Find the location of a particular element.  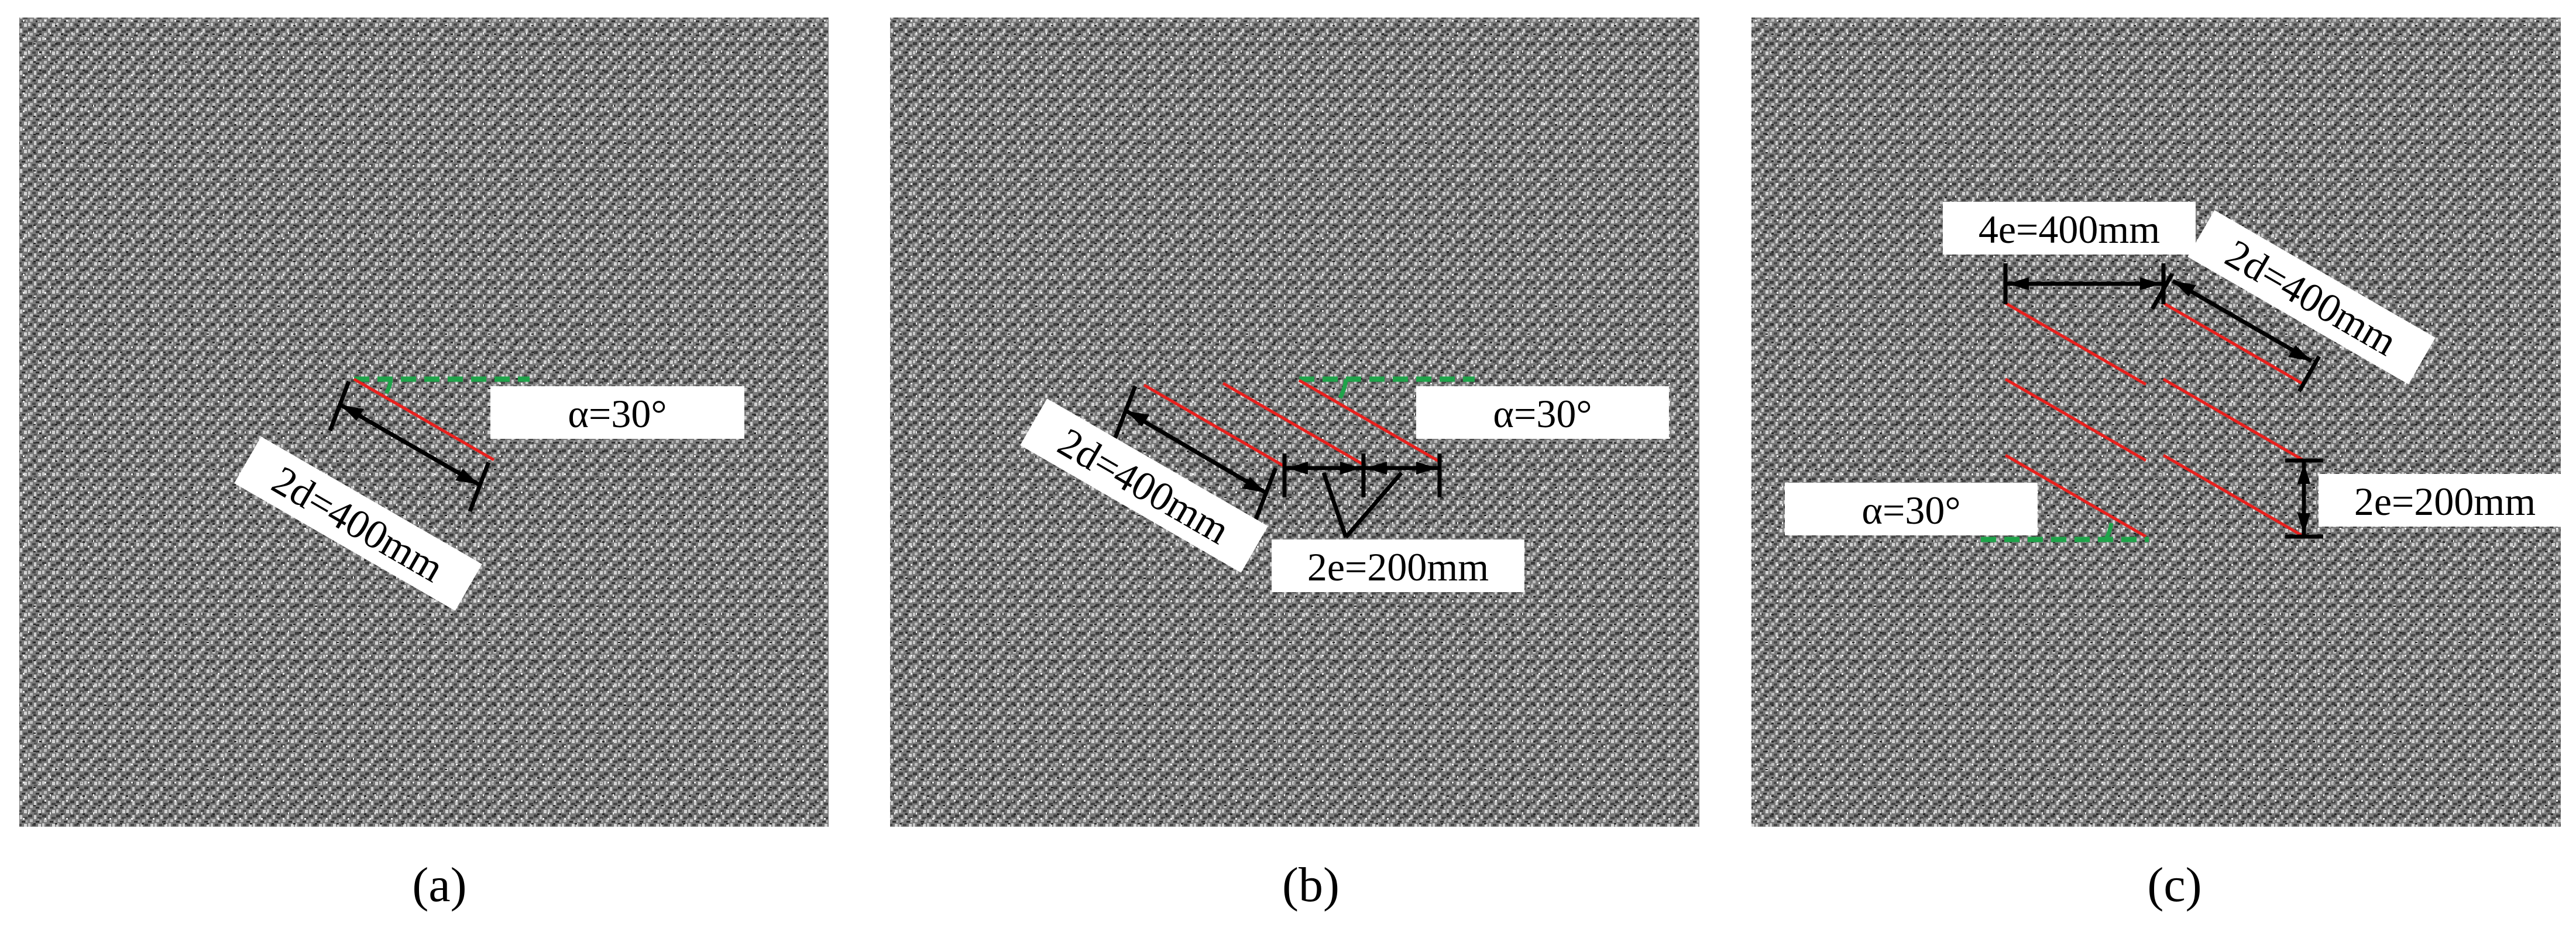

panel-b-angle-box is located at coordinates (1542, 412).